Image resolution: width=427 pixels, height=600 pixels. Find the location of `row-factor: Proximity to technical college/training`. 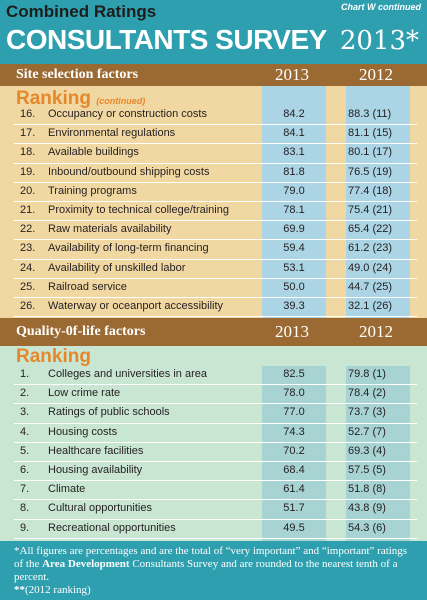

row-factor: Proximity to technical college/training is located at coordinates (138, 210).